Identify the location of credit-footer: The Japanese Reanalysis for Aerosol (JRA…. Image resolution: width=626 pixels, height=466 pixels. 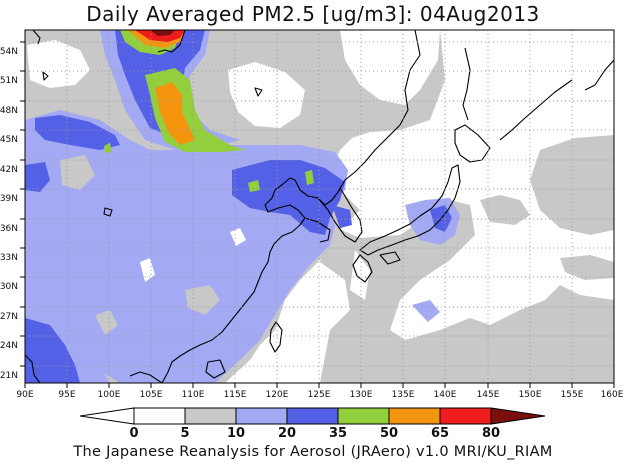
(313, 452).